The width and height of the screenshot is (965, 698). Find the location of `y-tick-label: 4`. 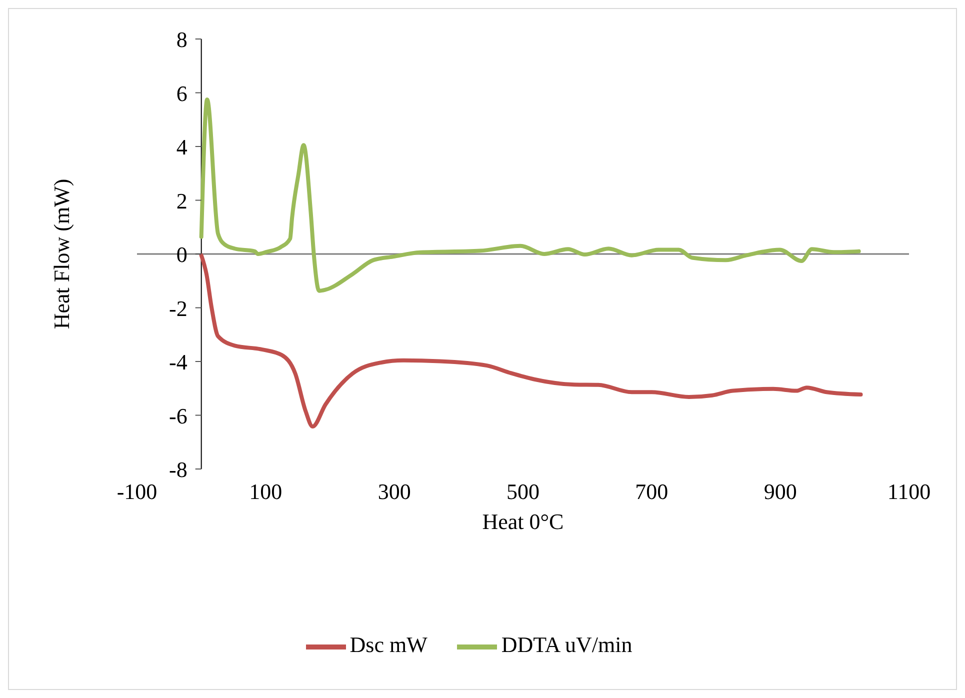

y-tick-label: 4 is located at coordinates (182, 147).